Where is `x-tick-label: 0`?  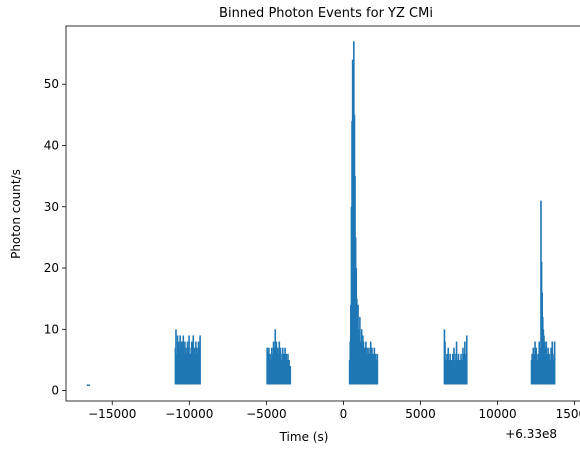
x-tick-label: 0 is located at coordinates (344, 414).